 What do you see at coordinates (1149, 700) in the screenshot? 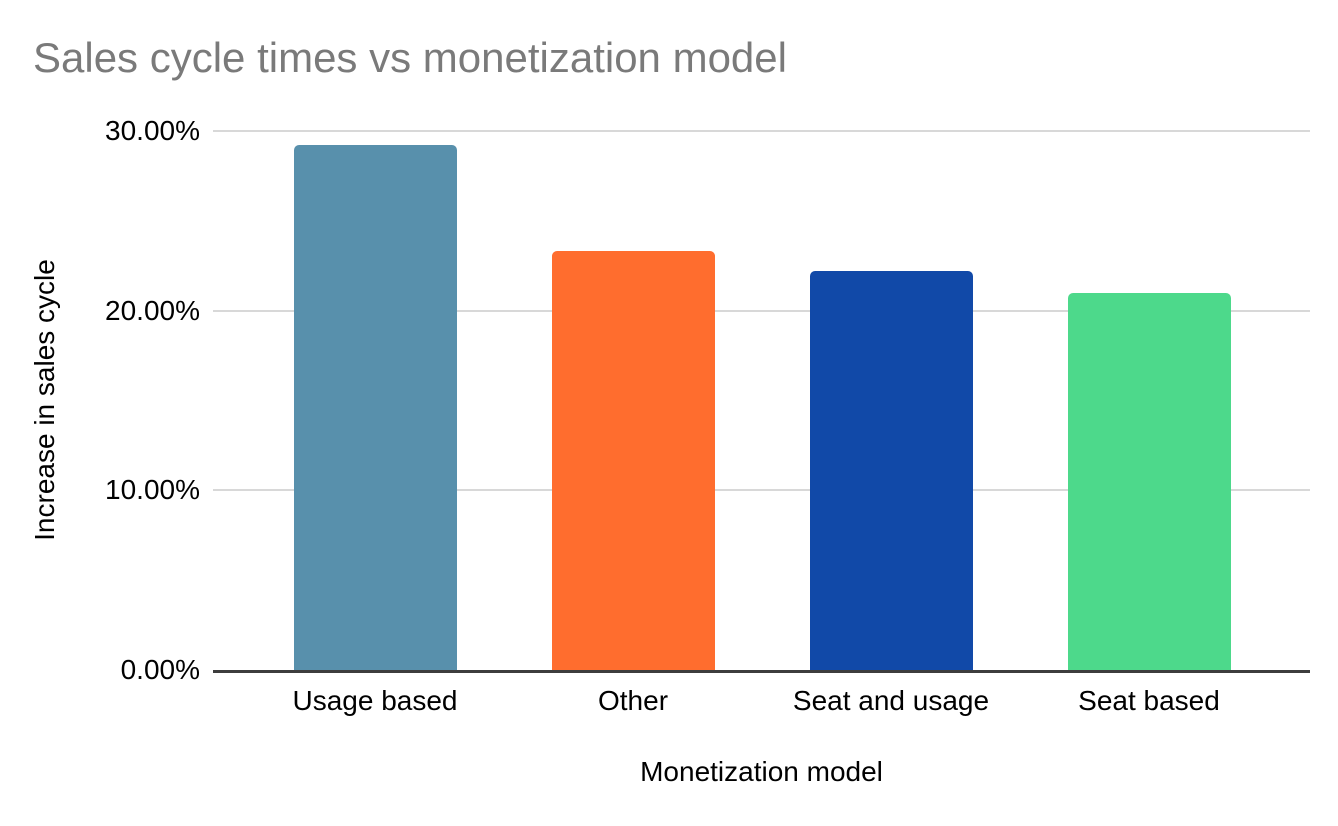
I see `x-category-label: Seat based` at bounding box center [1149, 700].